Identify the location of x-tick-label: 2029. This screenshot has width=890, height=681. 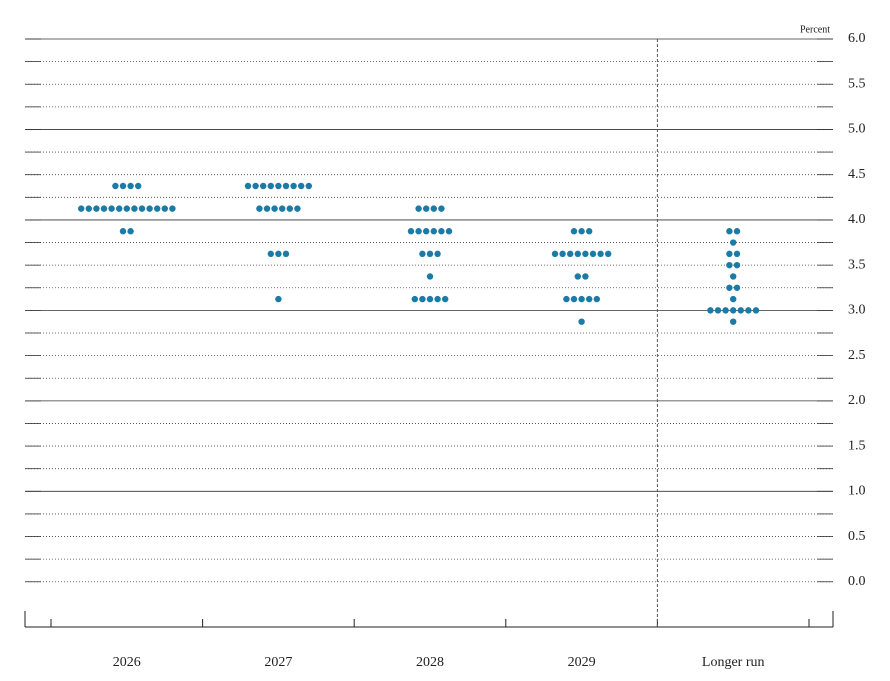
(582, 662).